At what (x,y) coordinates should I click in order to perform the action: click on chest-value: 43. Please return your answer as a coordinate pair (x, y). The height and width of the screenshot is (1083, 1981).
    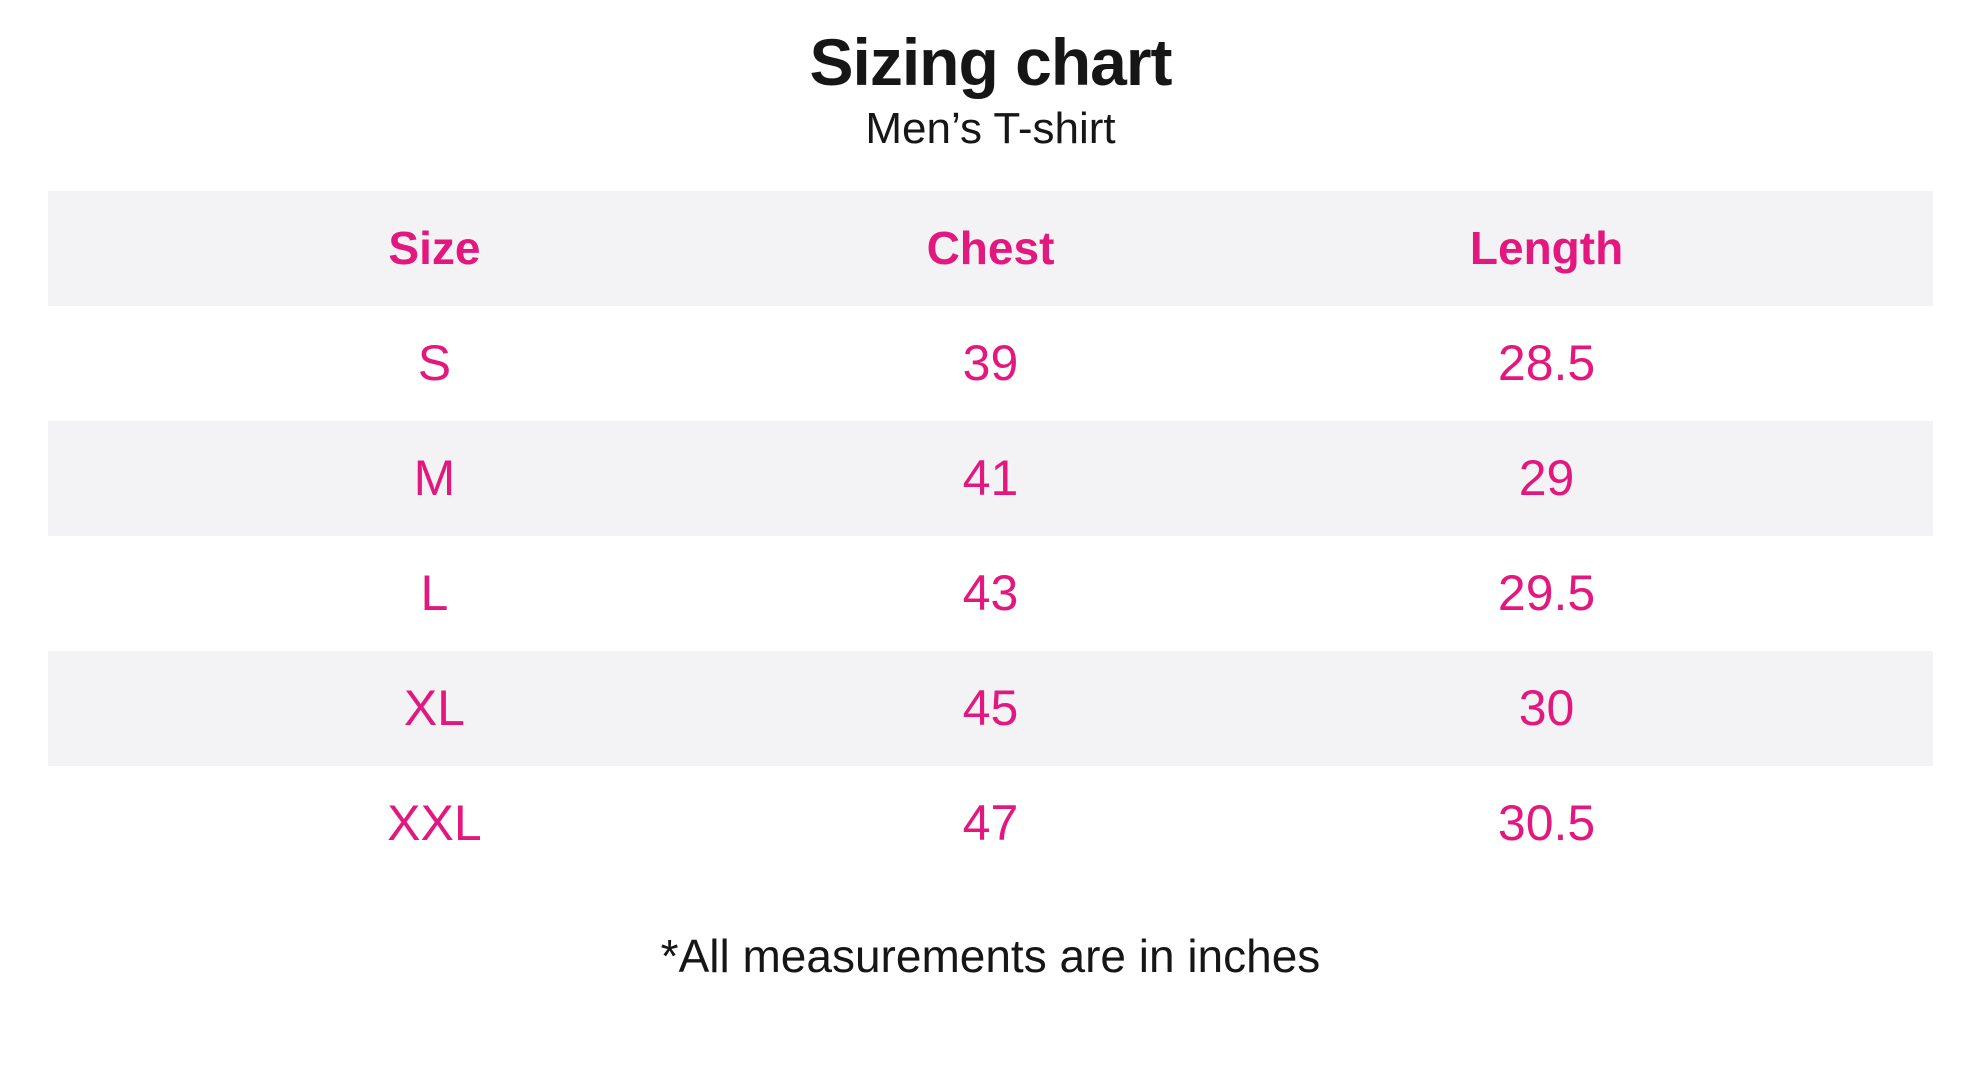
    Looking at the image, I should click on (990, 593).